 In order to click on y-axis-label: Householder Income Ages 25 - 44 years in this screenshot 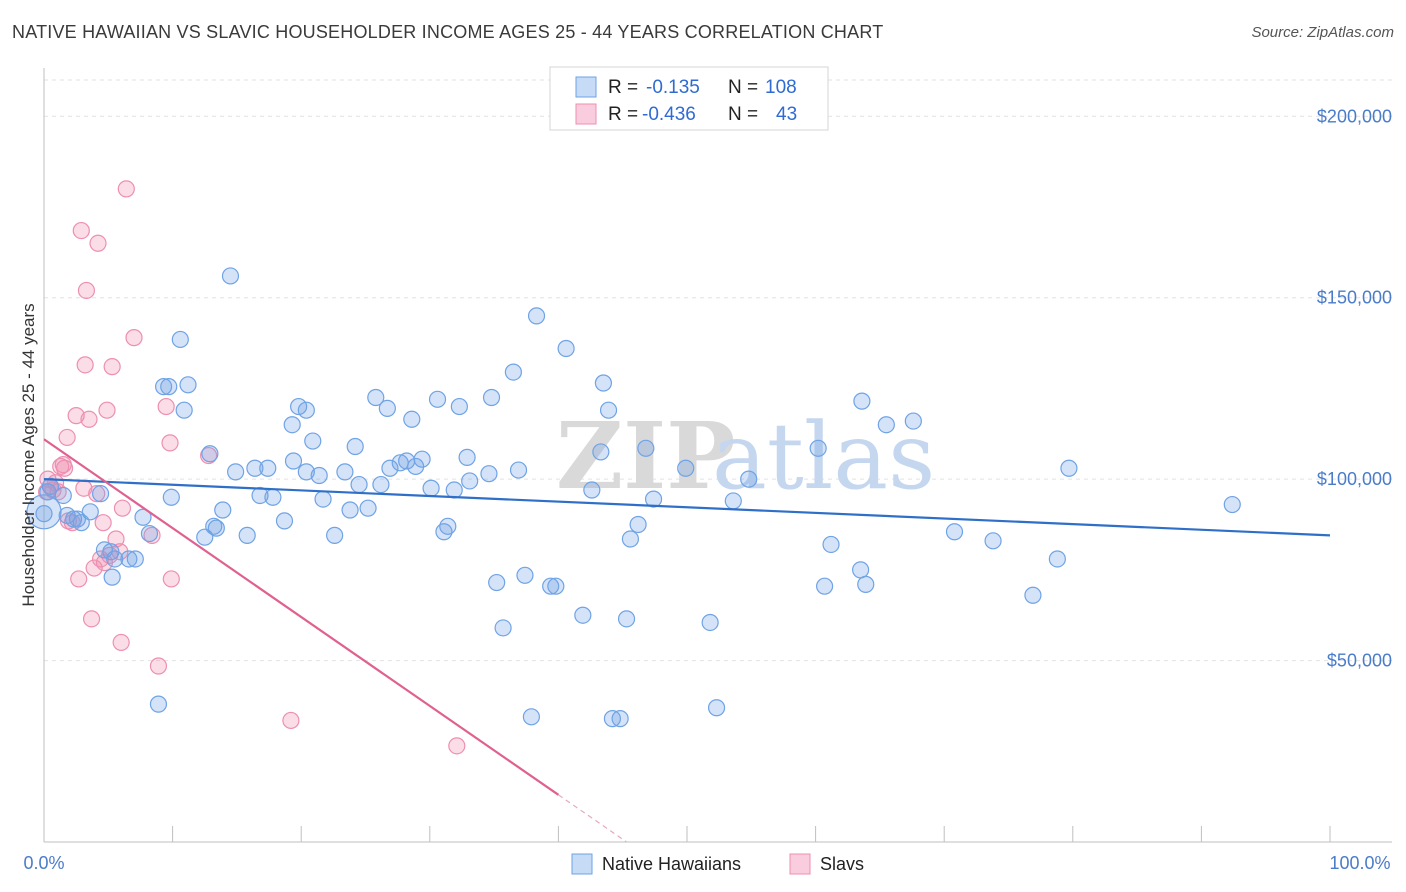, I will do `click(28, 454)`.